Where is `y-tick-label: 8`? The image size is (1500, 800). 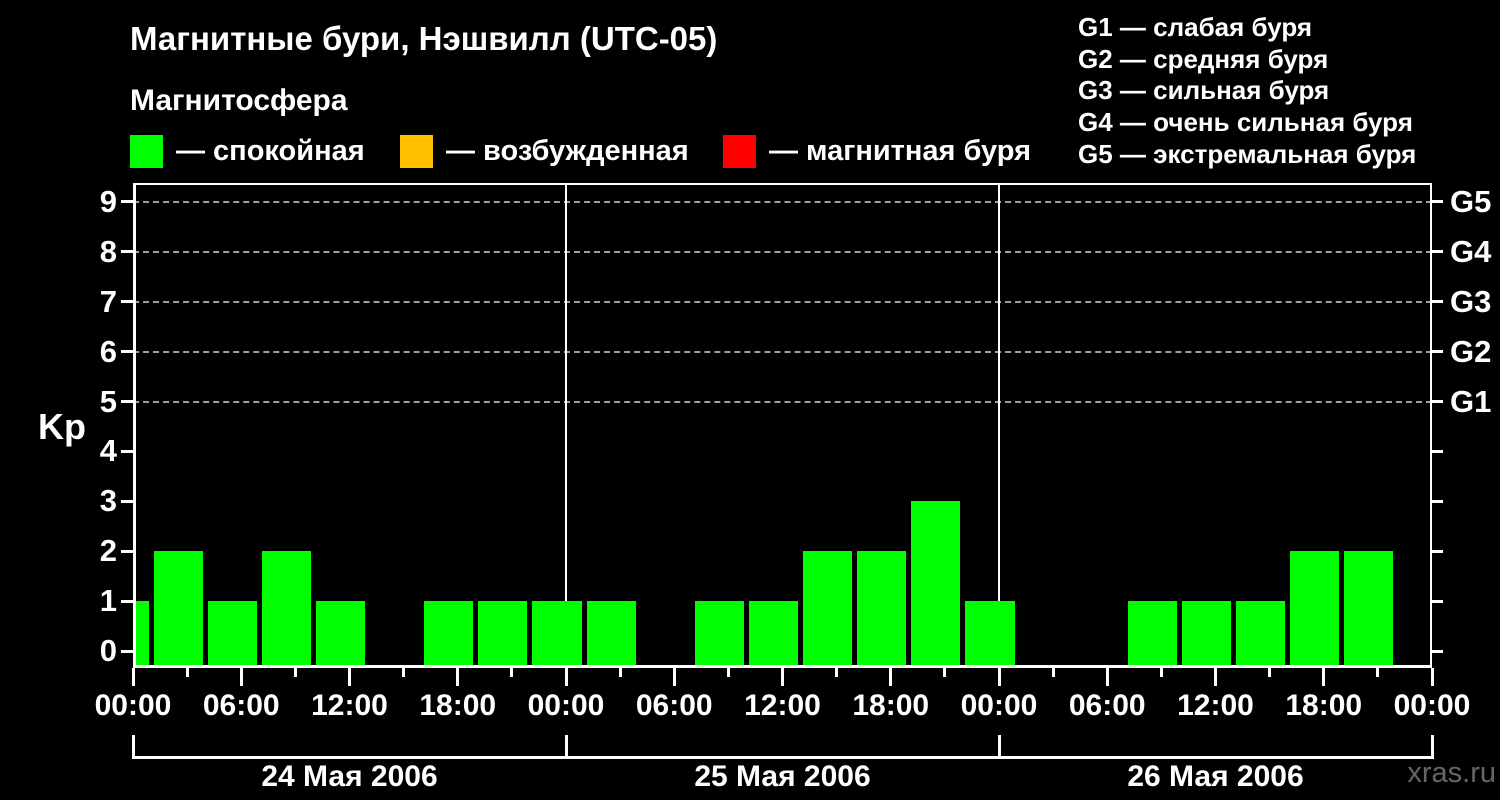
y-tick-label: 8 is located at coordinates (108, 251).